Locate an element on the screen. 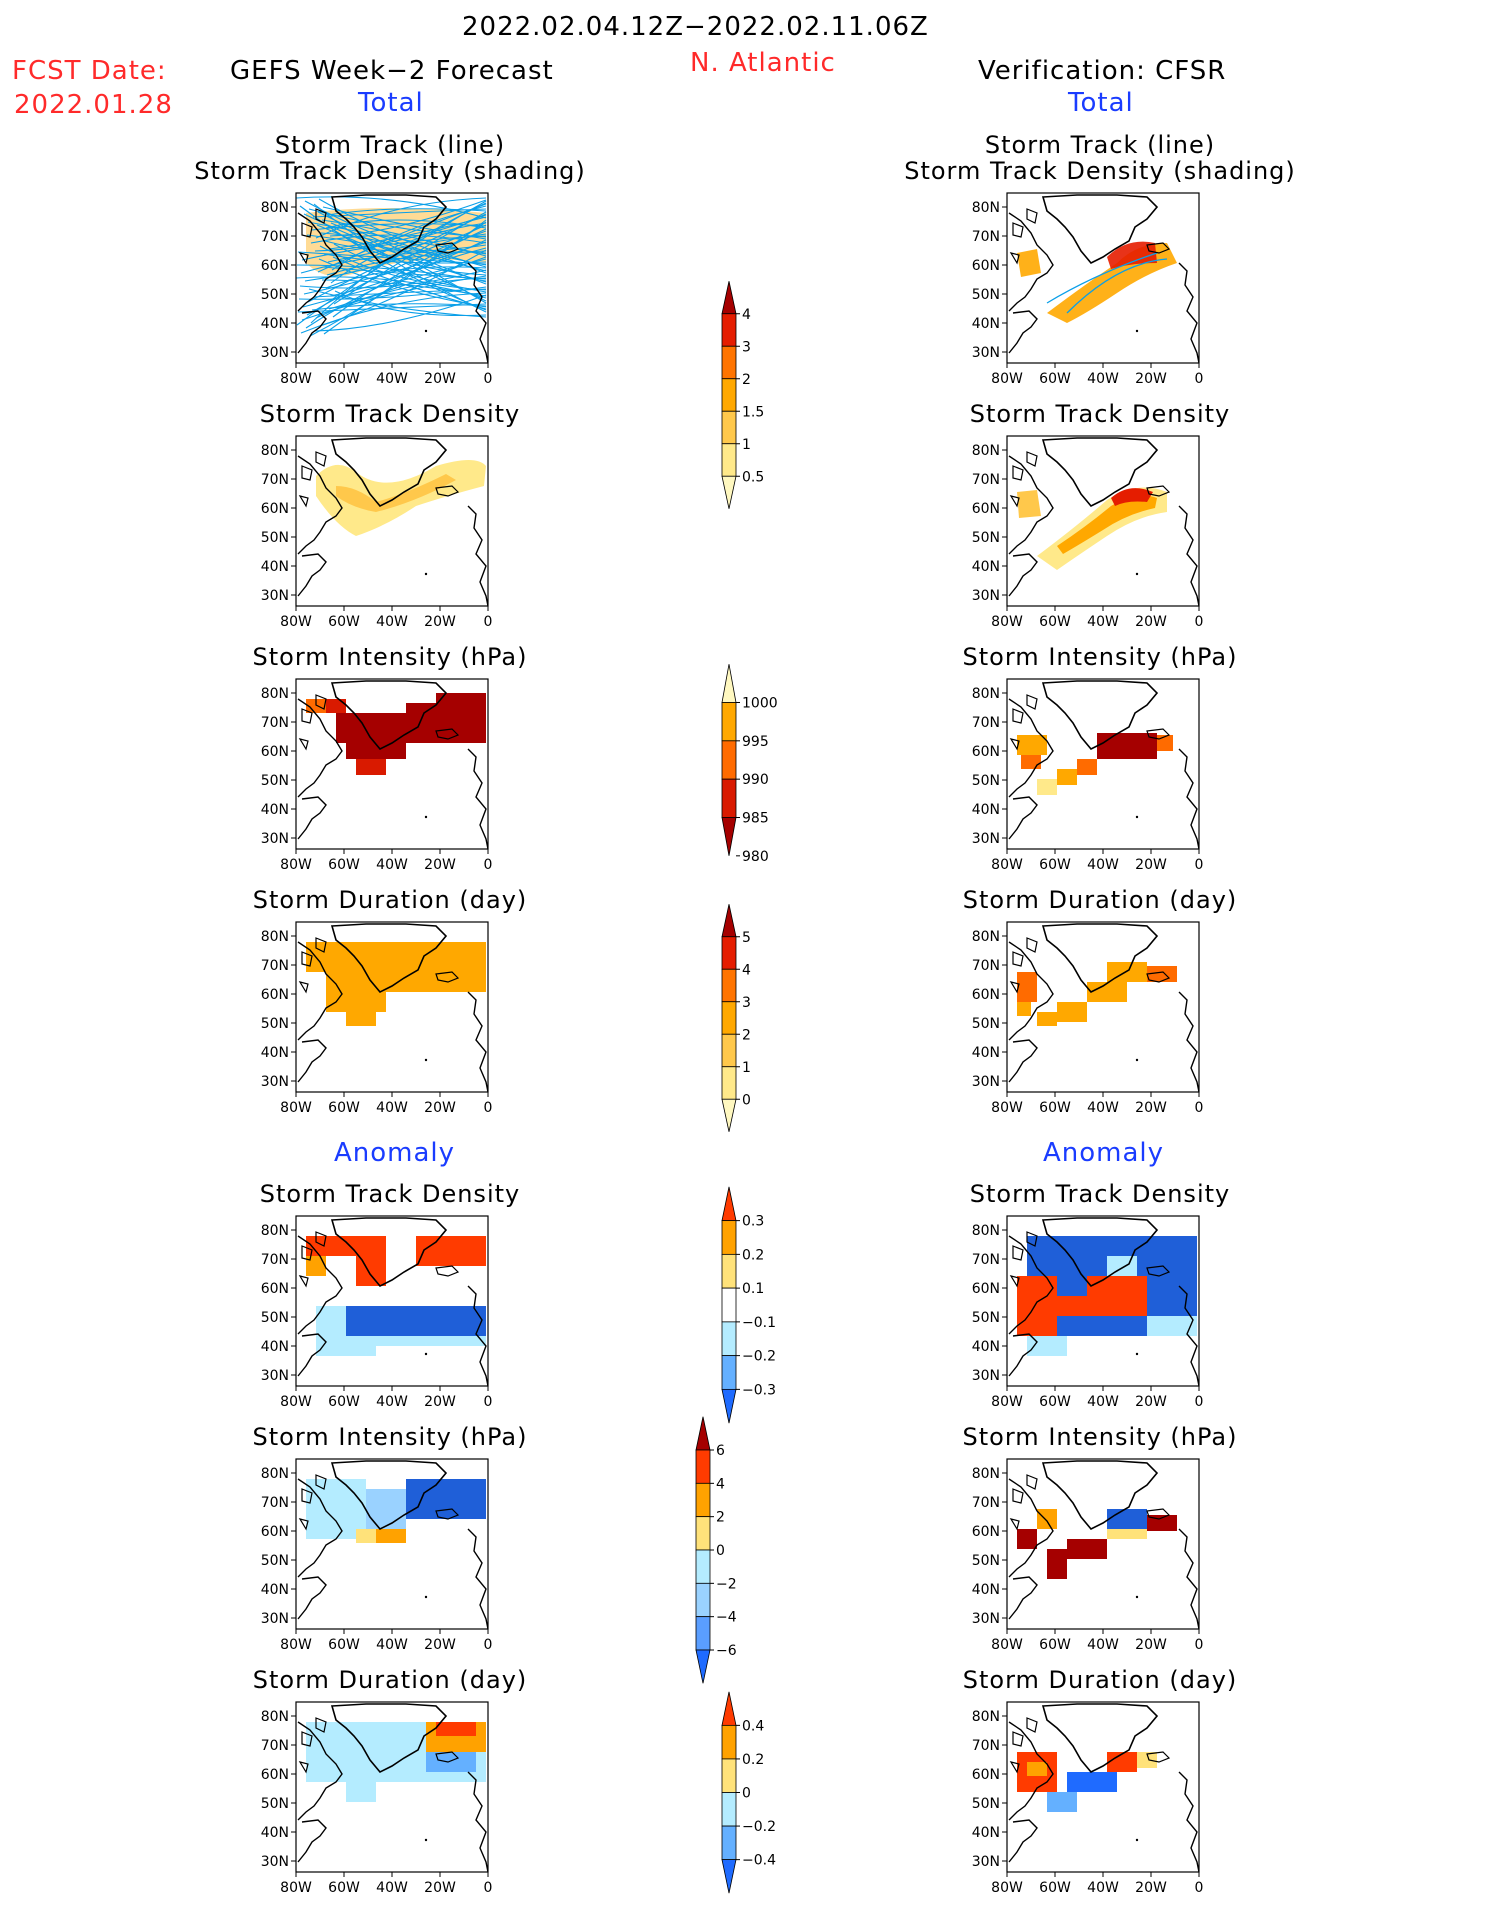  map-left-anom-density-content is located at coordinates (392, 1301).